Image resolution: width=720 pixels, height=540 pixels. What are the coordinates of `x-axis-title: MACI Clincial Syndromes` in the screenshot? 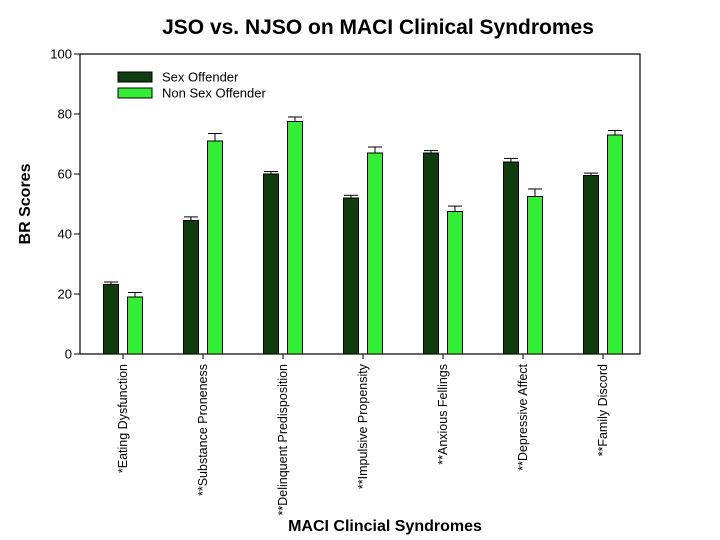 It's located at (385, 526).